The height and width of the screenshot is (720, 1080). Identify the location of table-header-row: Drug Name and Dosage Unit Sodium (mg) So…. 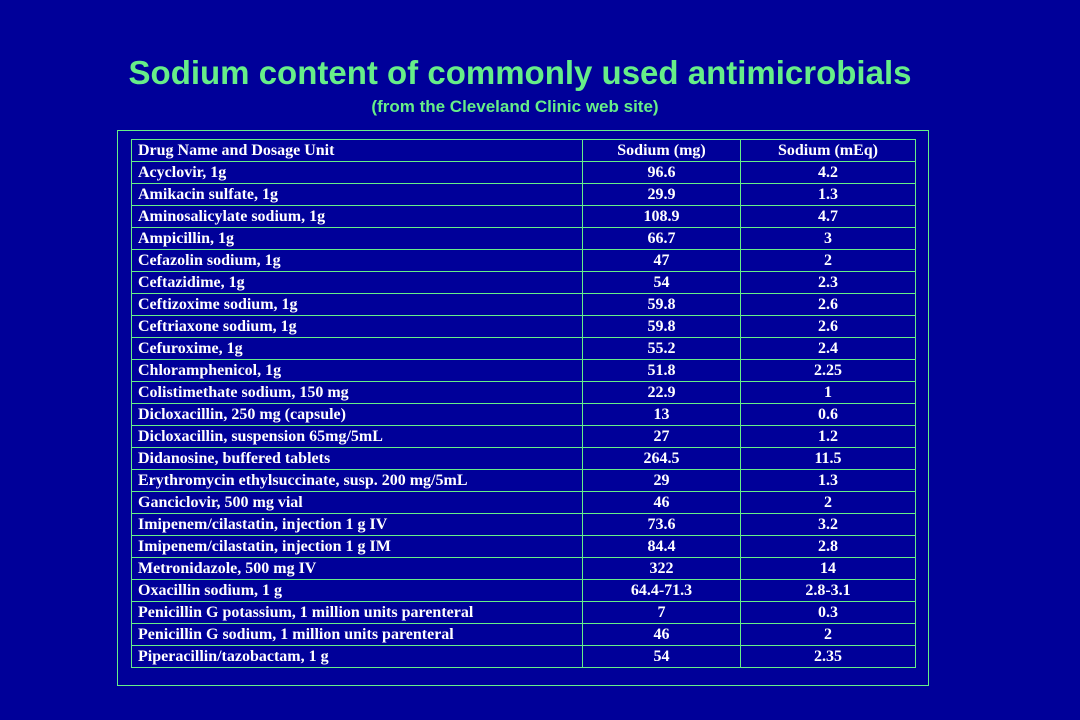
(523, 150).